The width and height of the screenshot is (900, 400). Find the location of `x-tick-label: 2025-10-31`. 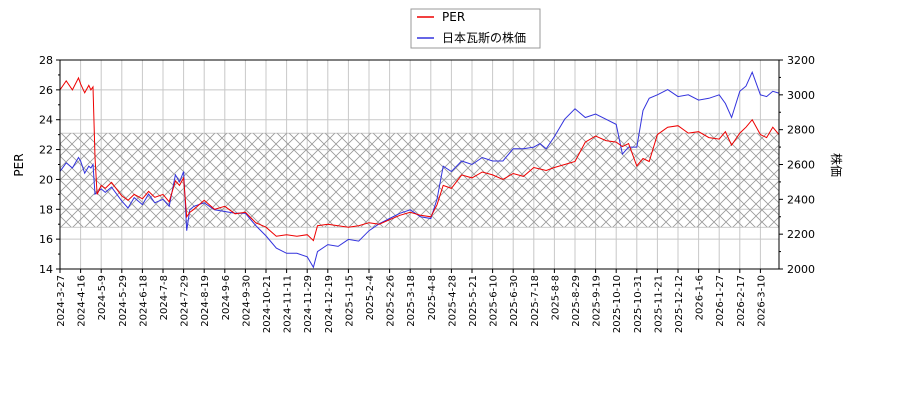

x-tick-label: 2025-10-31 is located at coordinates (638, 304).